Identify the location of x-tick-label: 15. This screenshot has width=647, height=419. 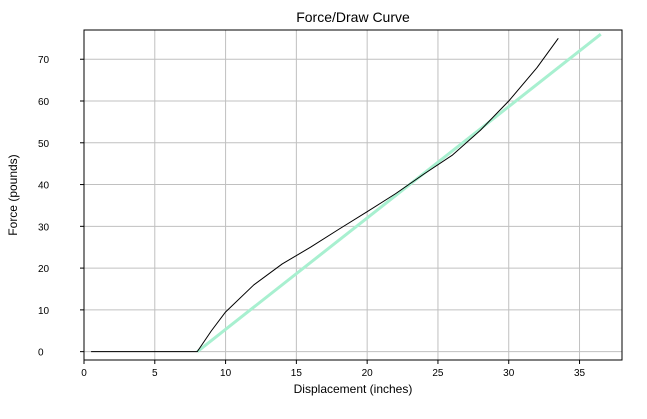
(297, 373).